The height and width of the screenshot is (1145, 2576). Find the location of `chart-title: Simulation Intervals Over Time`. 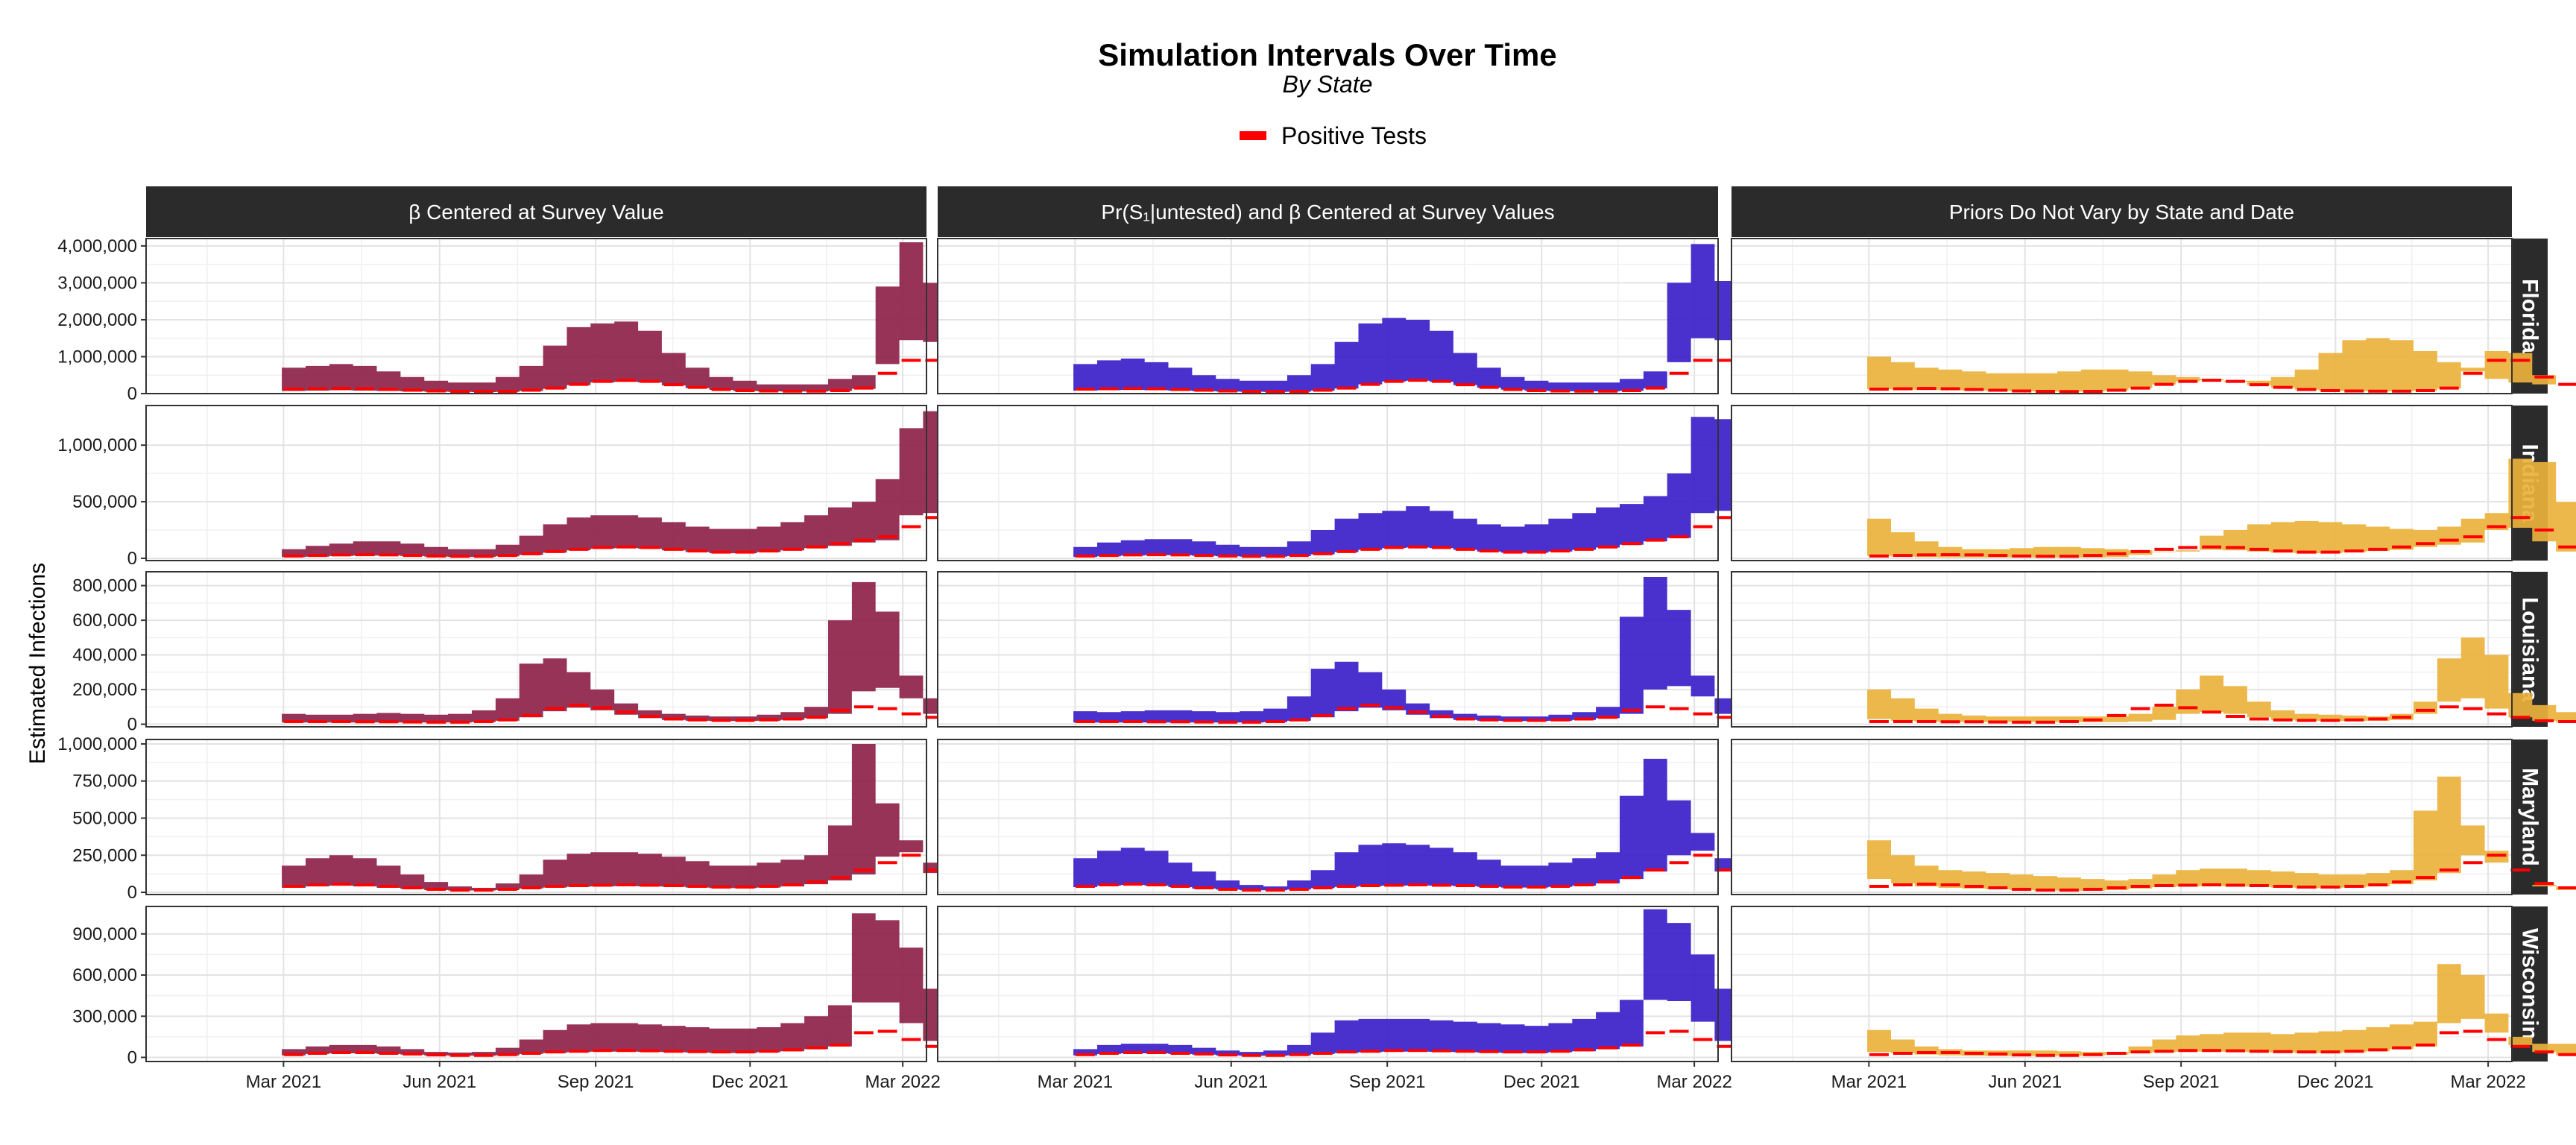

chart-title: Simulation Intervals Over Time is located at coordinates (1327, 55).